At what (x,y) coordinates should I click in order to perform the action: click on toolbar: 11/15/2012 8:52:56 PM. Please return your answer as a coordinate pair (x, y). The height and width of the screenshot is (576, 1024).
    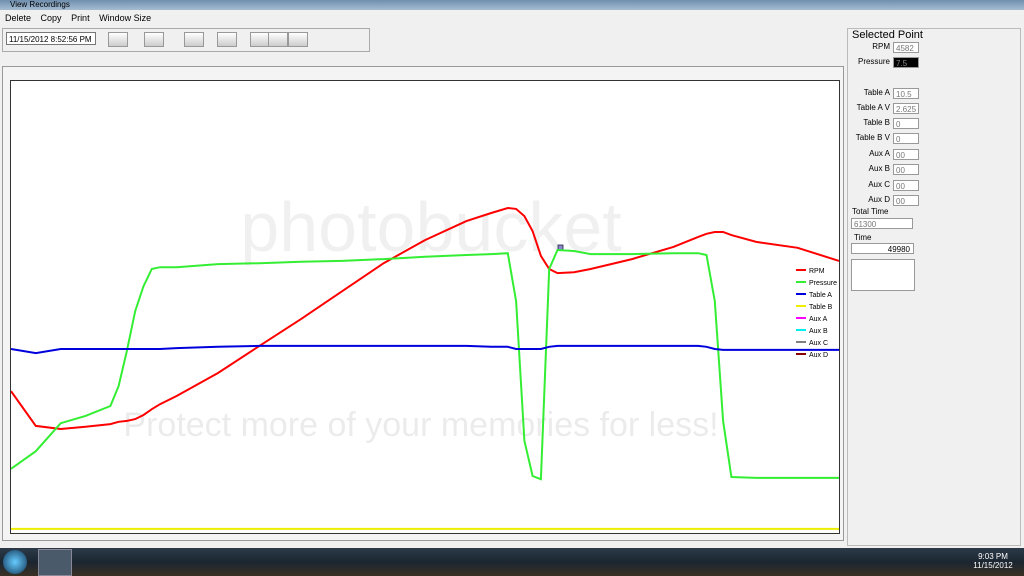
    Looking at the image, I should click on (186, 40).